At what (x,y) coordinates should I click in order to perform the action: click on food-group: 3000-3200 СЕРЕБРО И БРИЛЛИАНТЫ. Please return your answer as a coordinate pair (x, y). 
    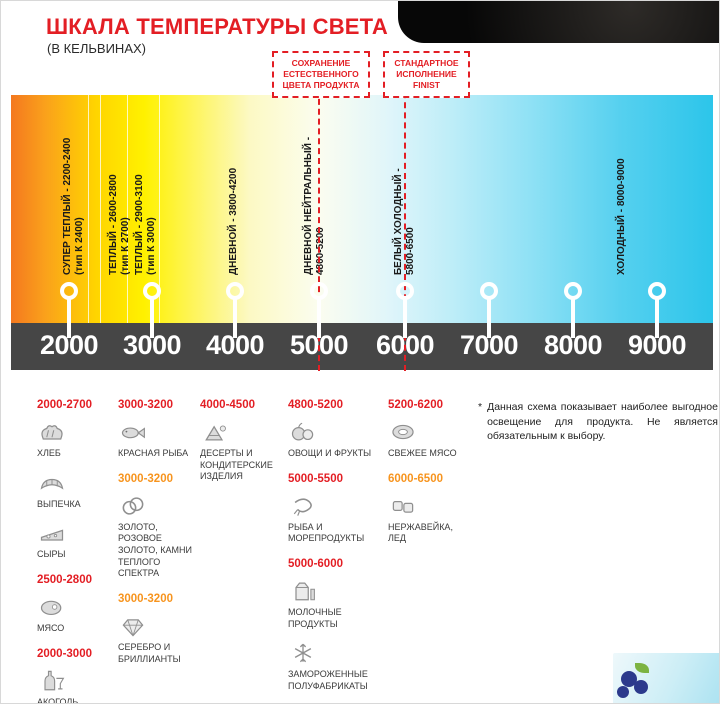
    Looking at the image, I should click on (157, 629).